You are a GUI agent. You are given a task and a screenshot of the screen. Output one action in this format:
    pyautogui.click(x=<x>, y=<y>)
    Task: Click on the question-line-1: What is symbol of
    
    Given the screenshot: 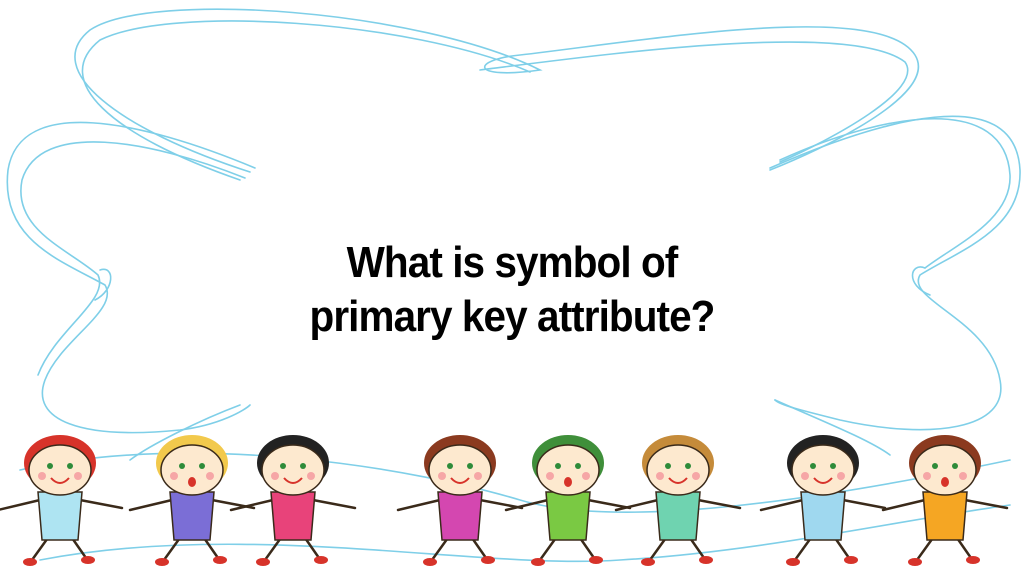 What is the action you would take?
    pyautogui.click(x=512, y=262)
    